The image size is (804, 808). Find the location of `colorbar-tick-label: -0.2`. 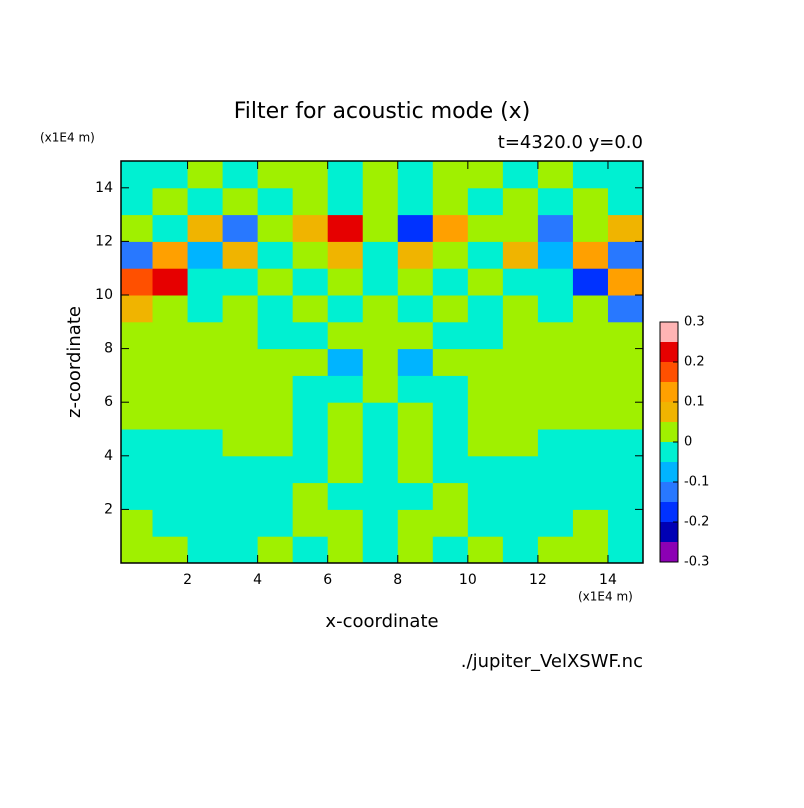

colorbar-tick-label: -0.2 is located at coordinates (696, 522).